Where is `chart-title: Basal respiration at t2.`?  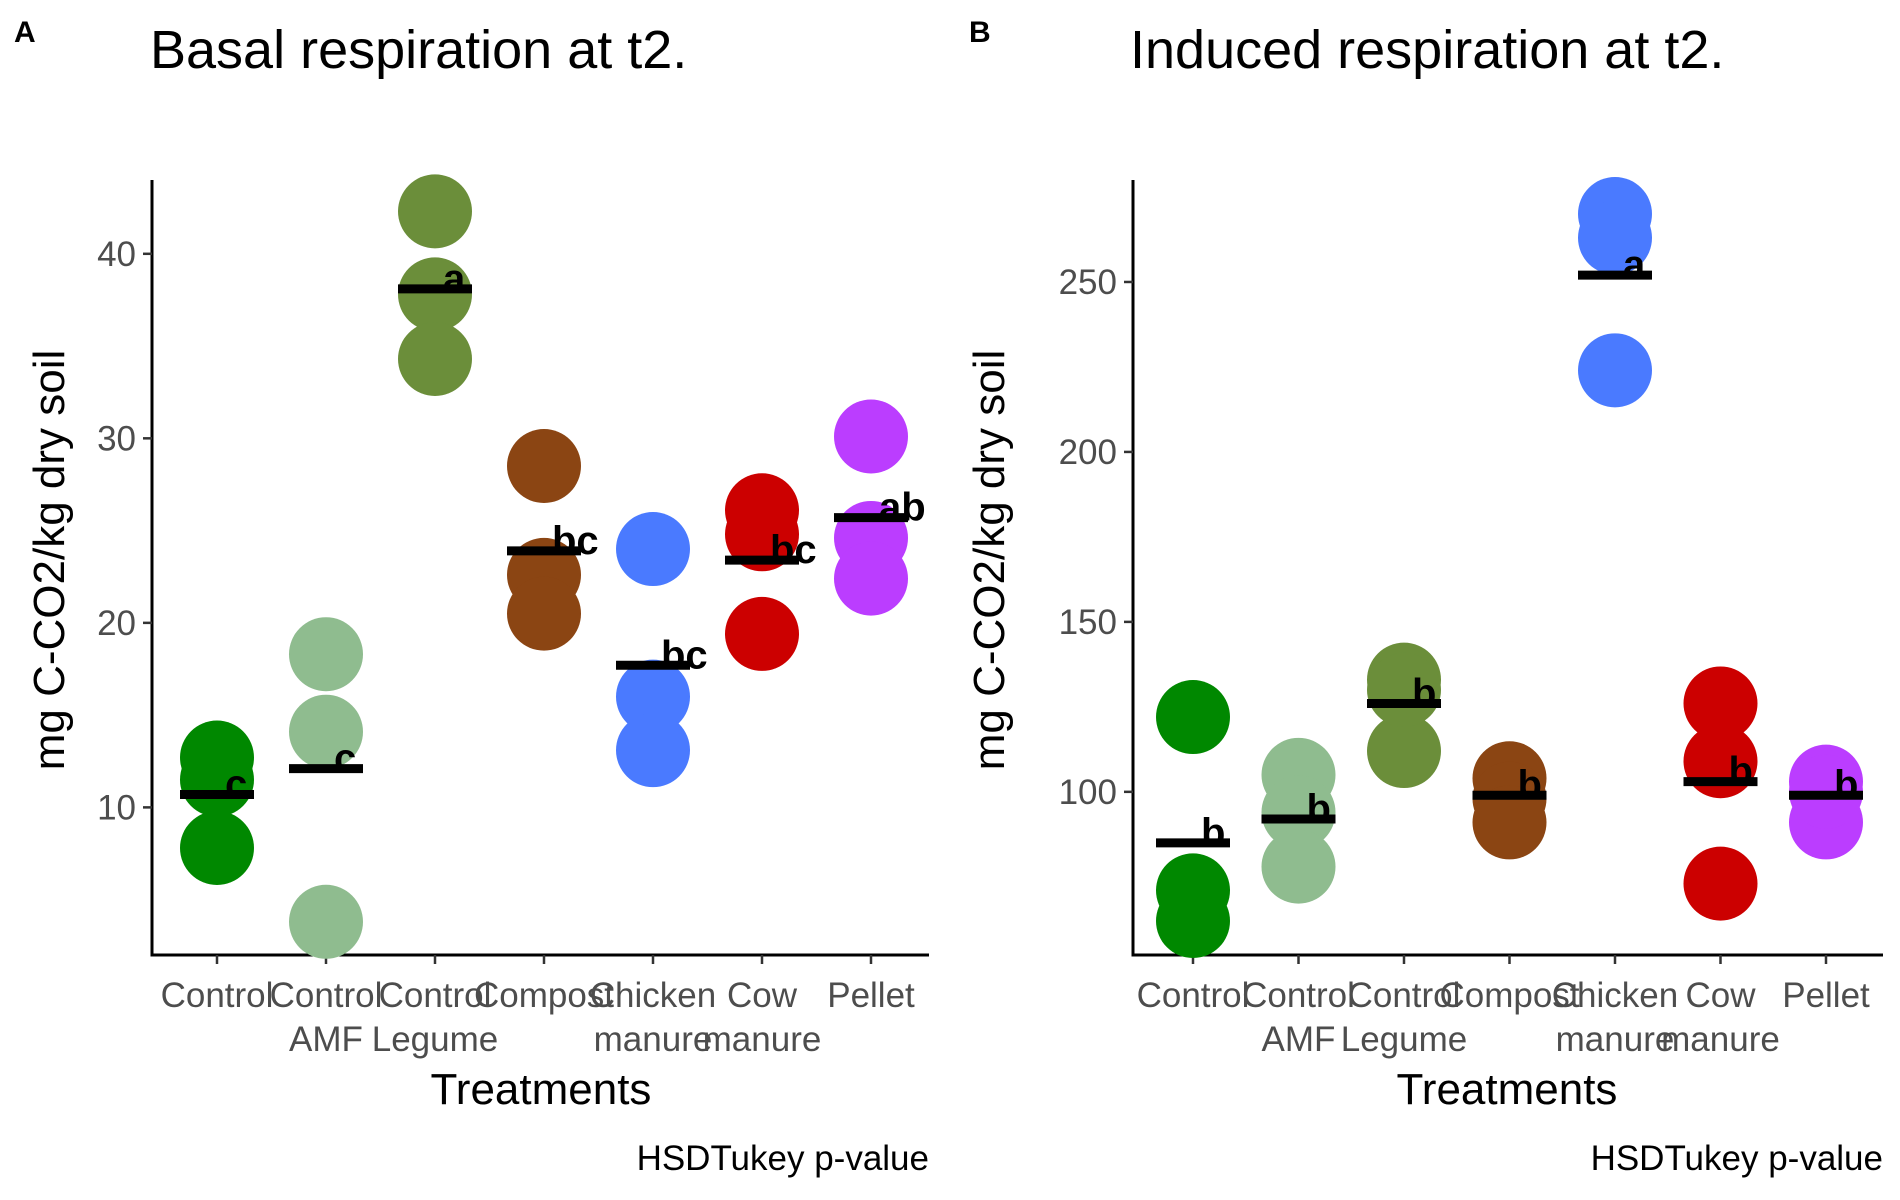
chart-title: Basal respiration at t2. is located at coordinates (418, 50).